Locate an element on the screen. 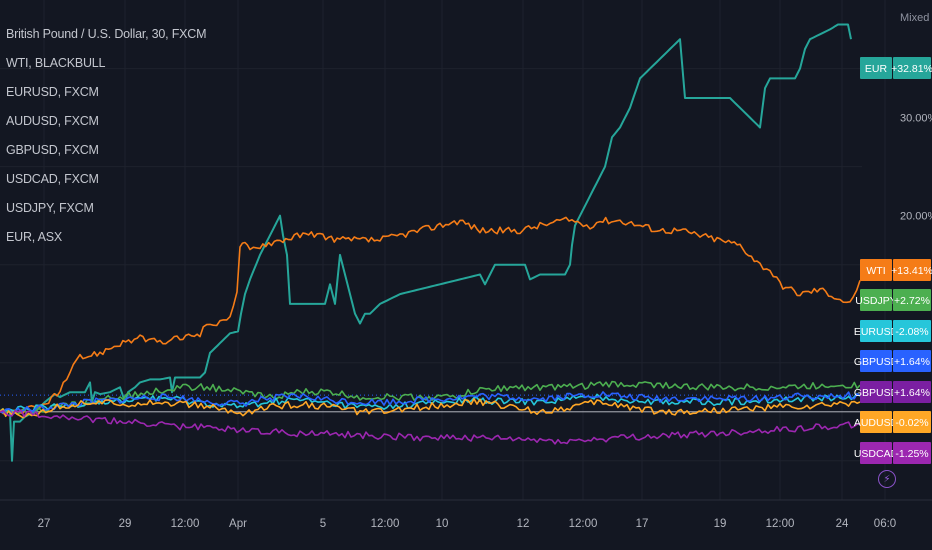 The image size is (932, 550). price-tag-value: +13.41% is located at coordinates (911, 271).